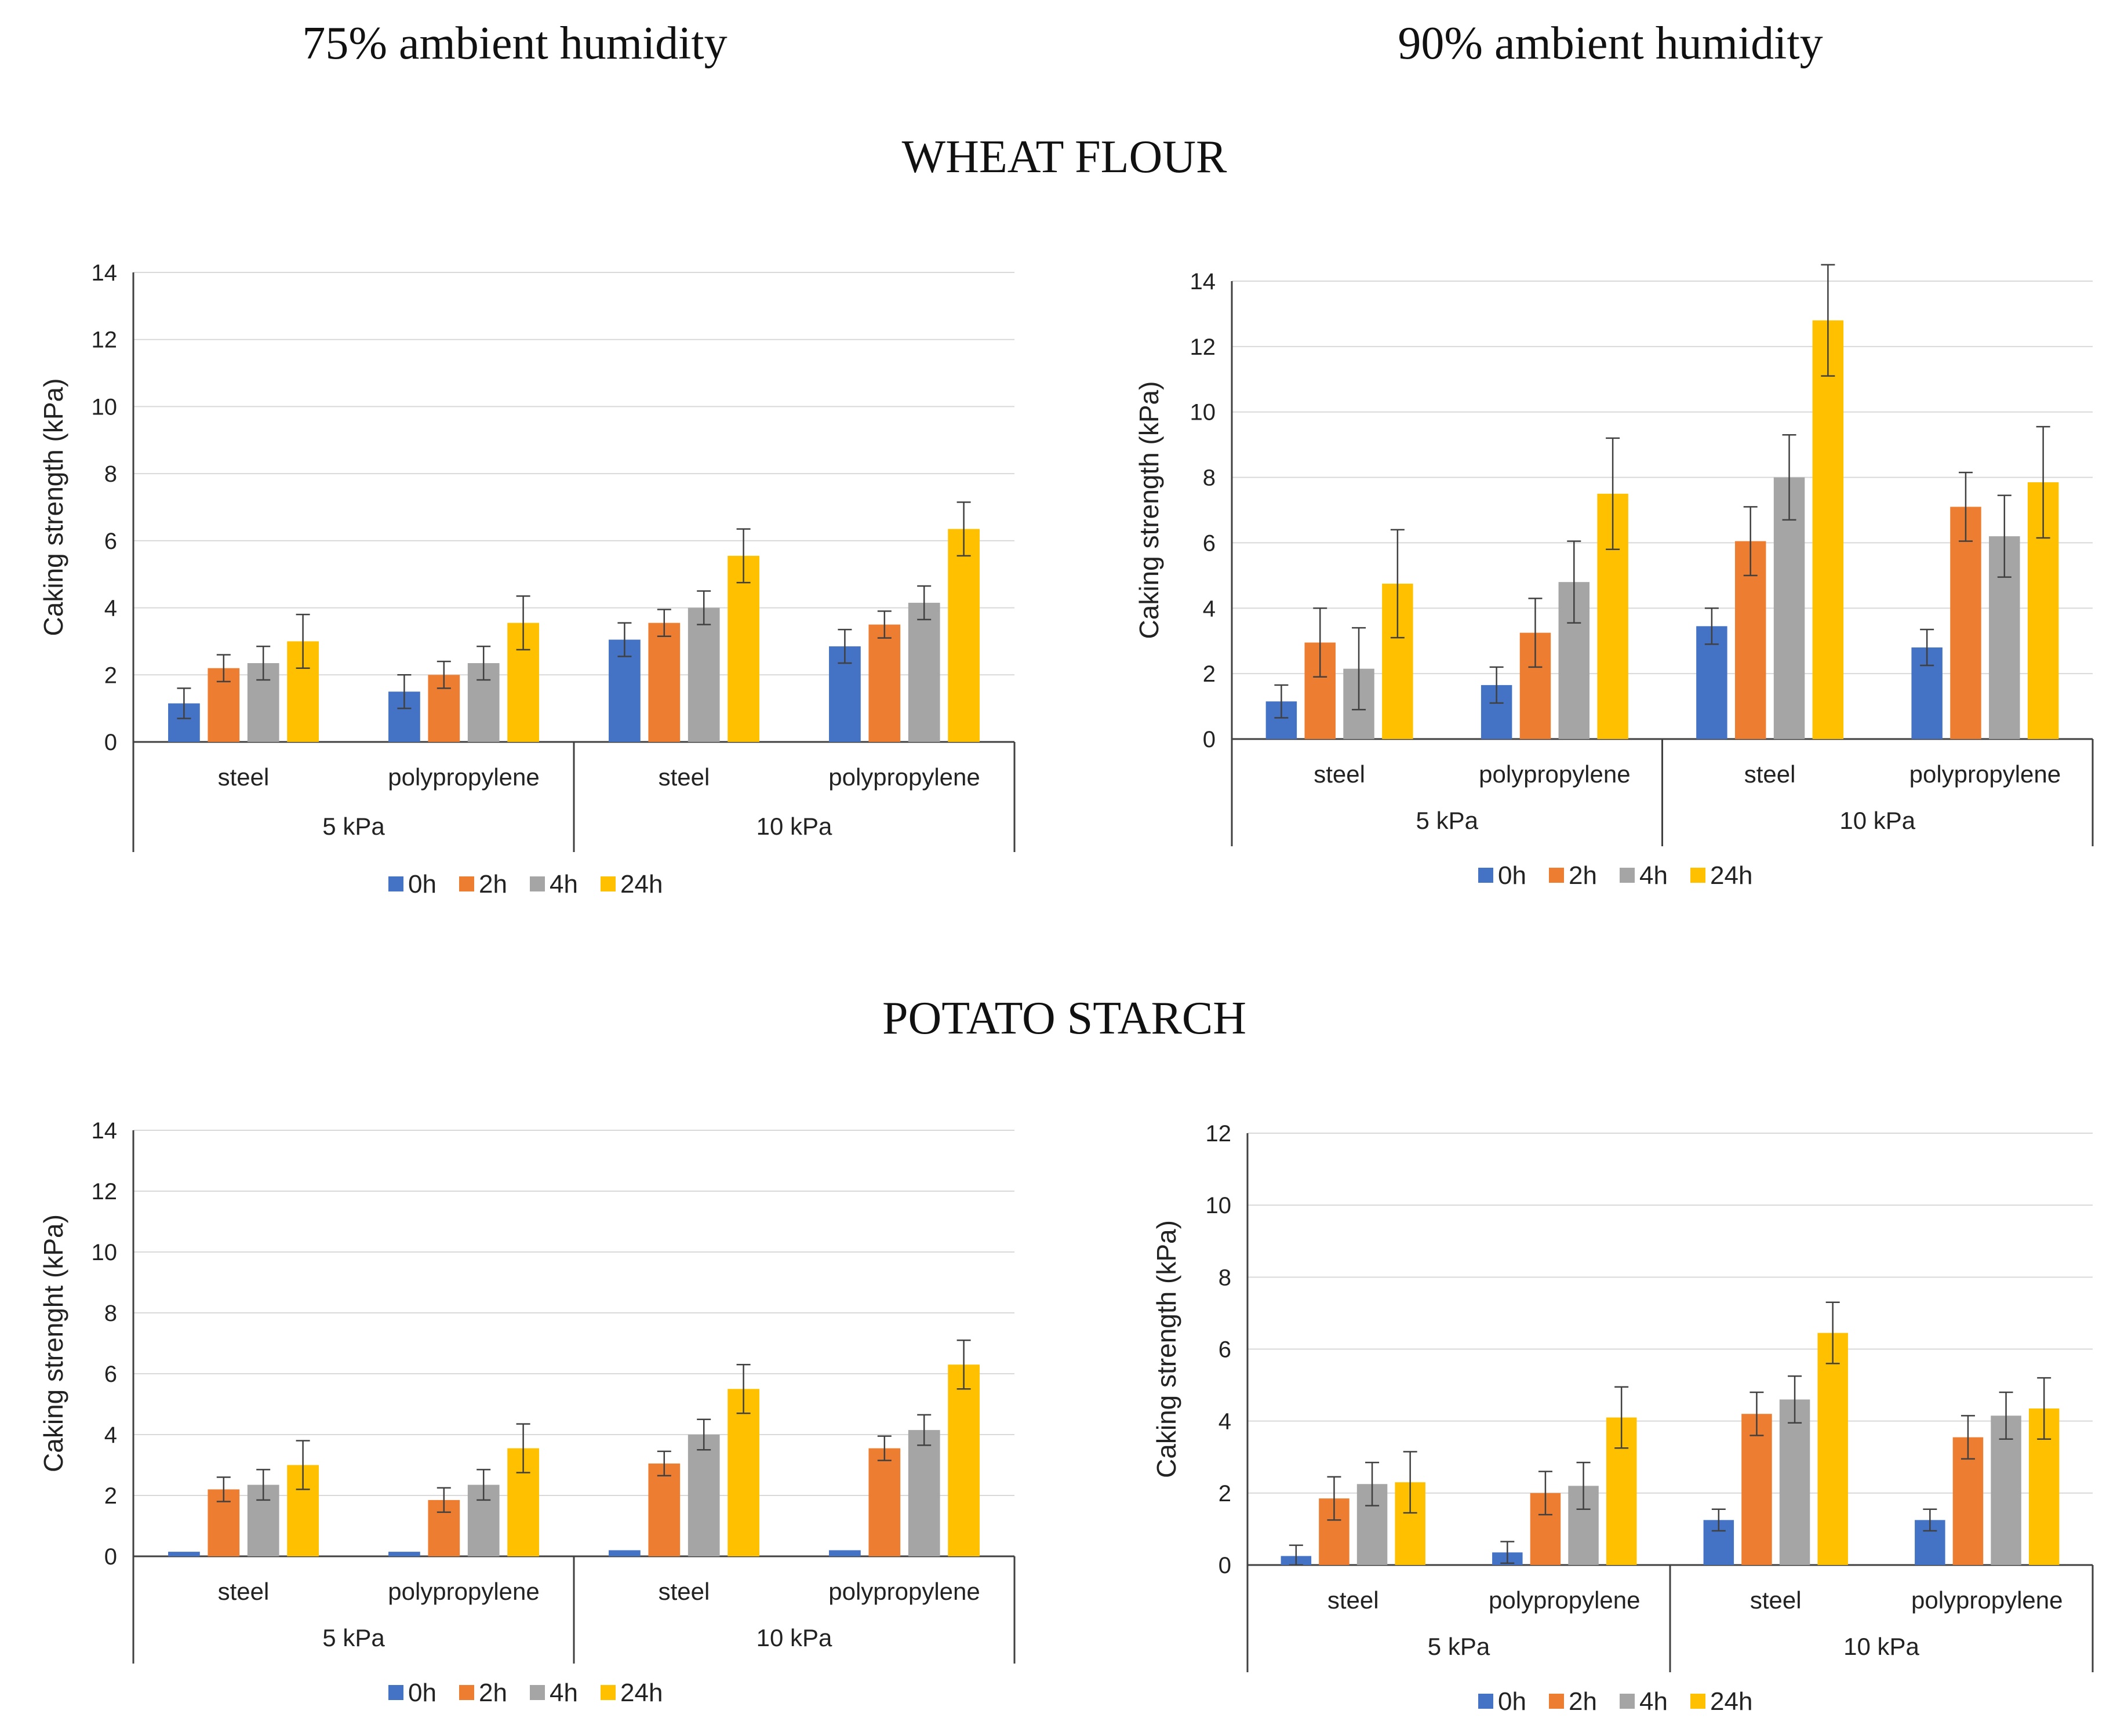  I want to click on c1-legend-swatch-4h, so click(1627, 875).